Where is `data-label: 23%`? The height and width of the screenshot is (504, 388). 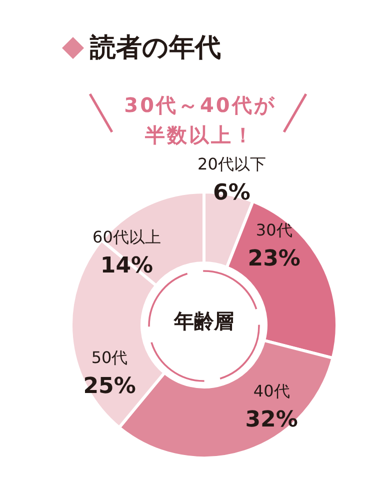 data-label: 23% is located at coordinates (274, 259).